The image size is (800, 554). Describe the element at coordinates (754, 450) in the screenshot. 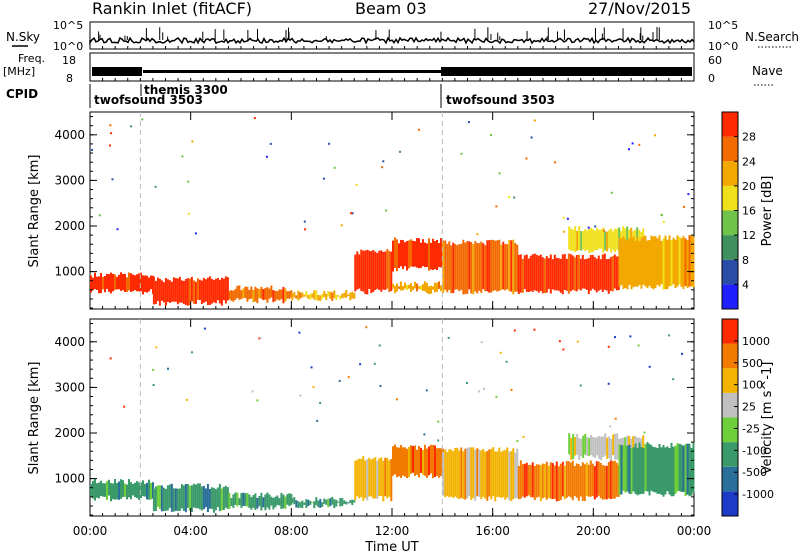

I see `colorbar-tick-label: -100` at that location.